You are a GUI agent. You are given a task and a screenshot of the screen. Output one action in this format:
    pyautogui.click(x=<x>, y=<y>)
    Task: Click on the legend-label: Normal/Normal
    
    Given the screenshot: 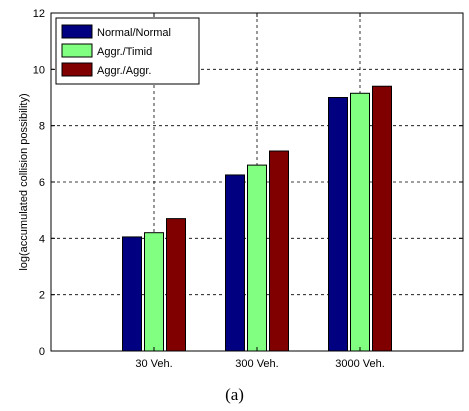 What is the action you would take?
    pyautogui.click(x=134, y=33)
    